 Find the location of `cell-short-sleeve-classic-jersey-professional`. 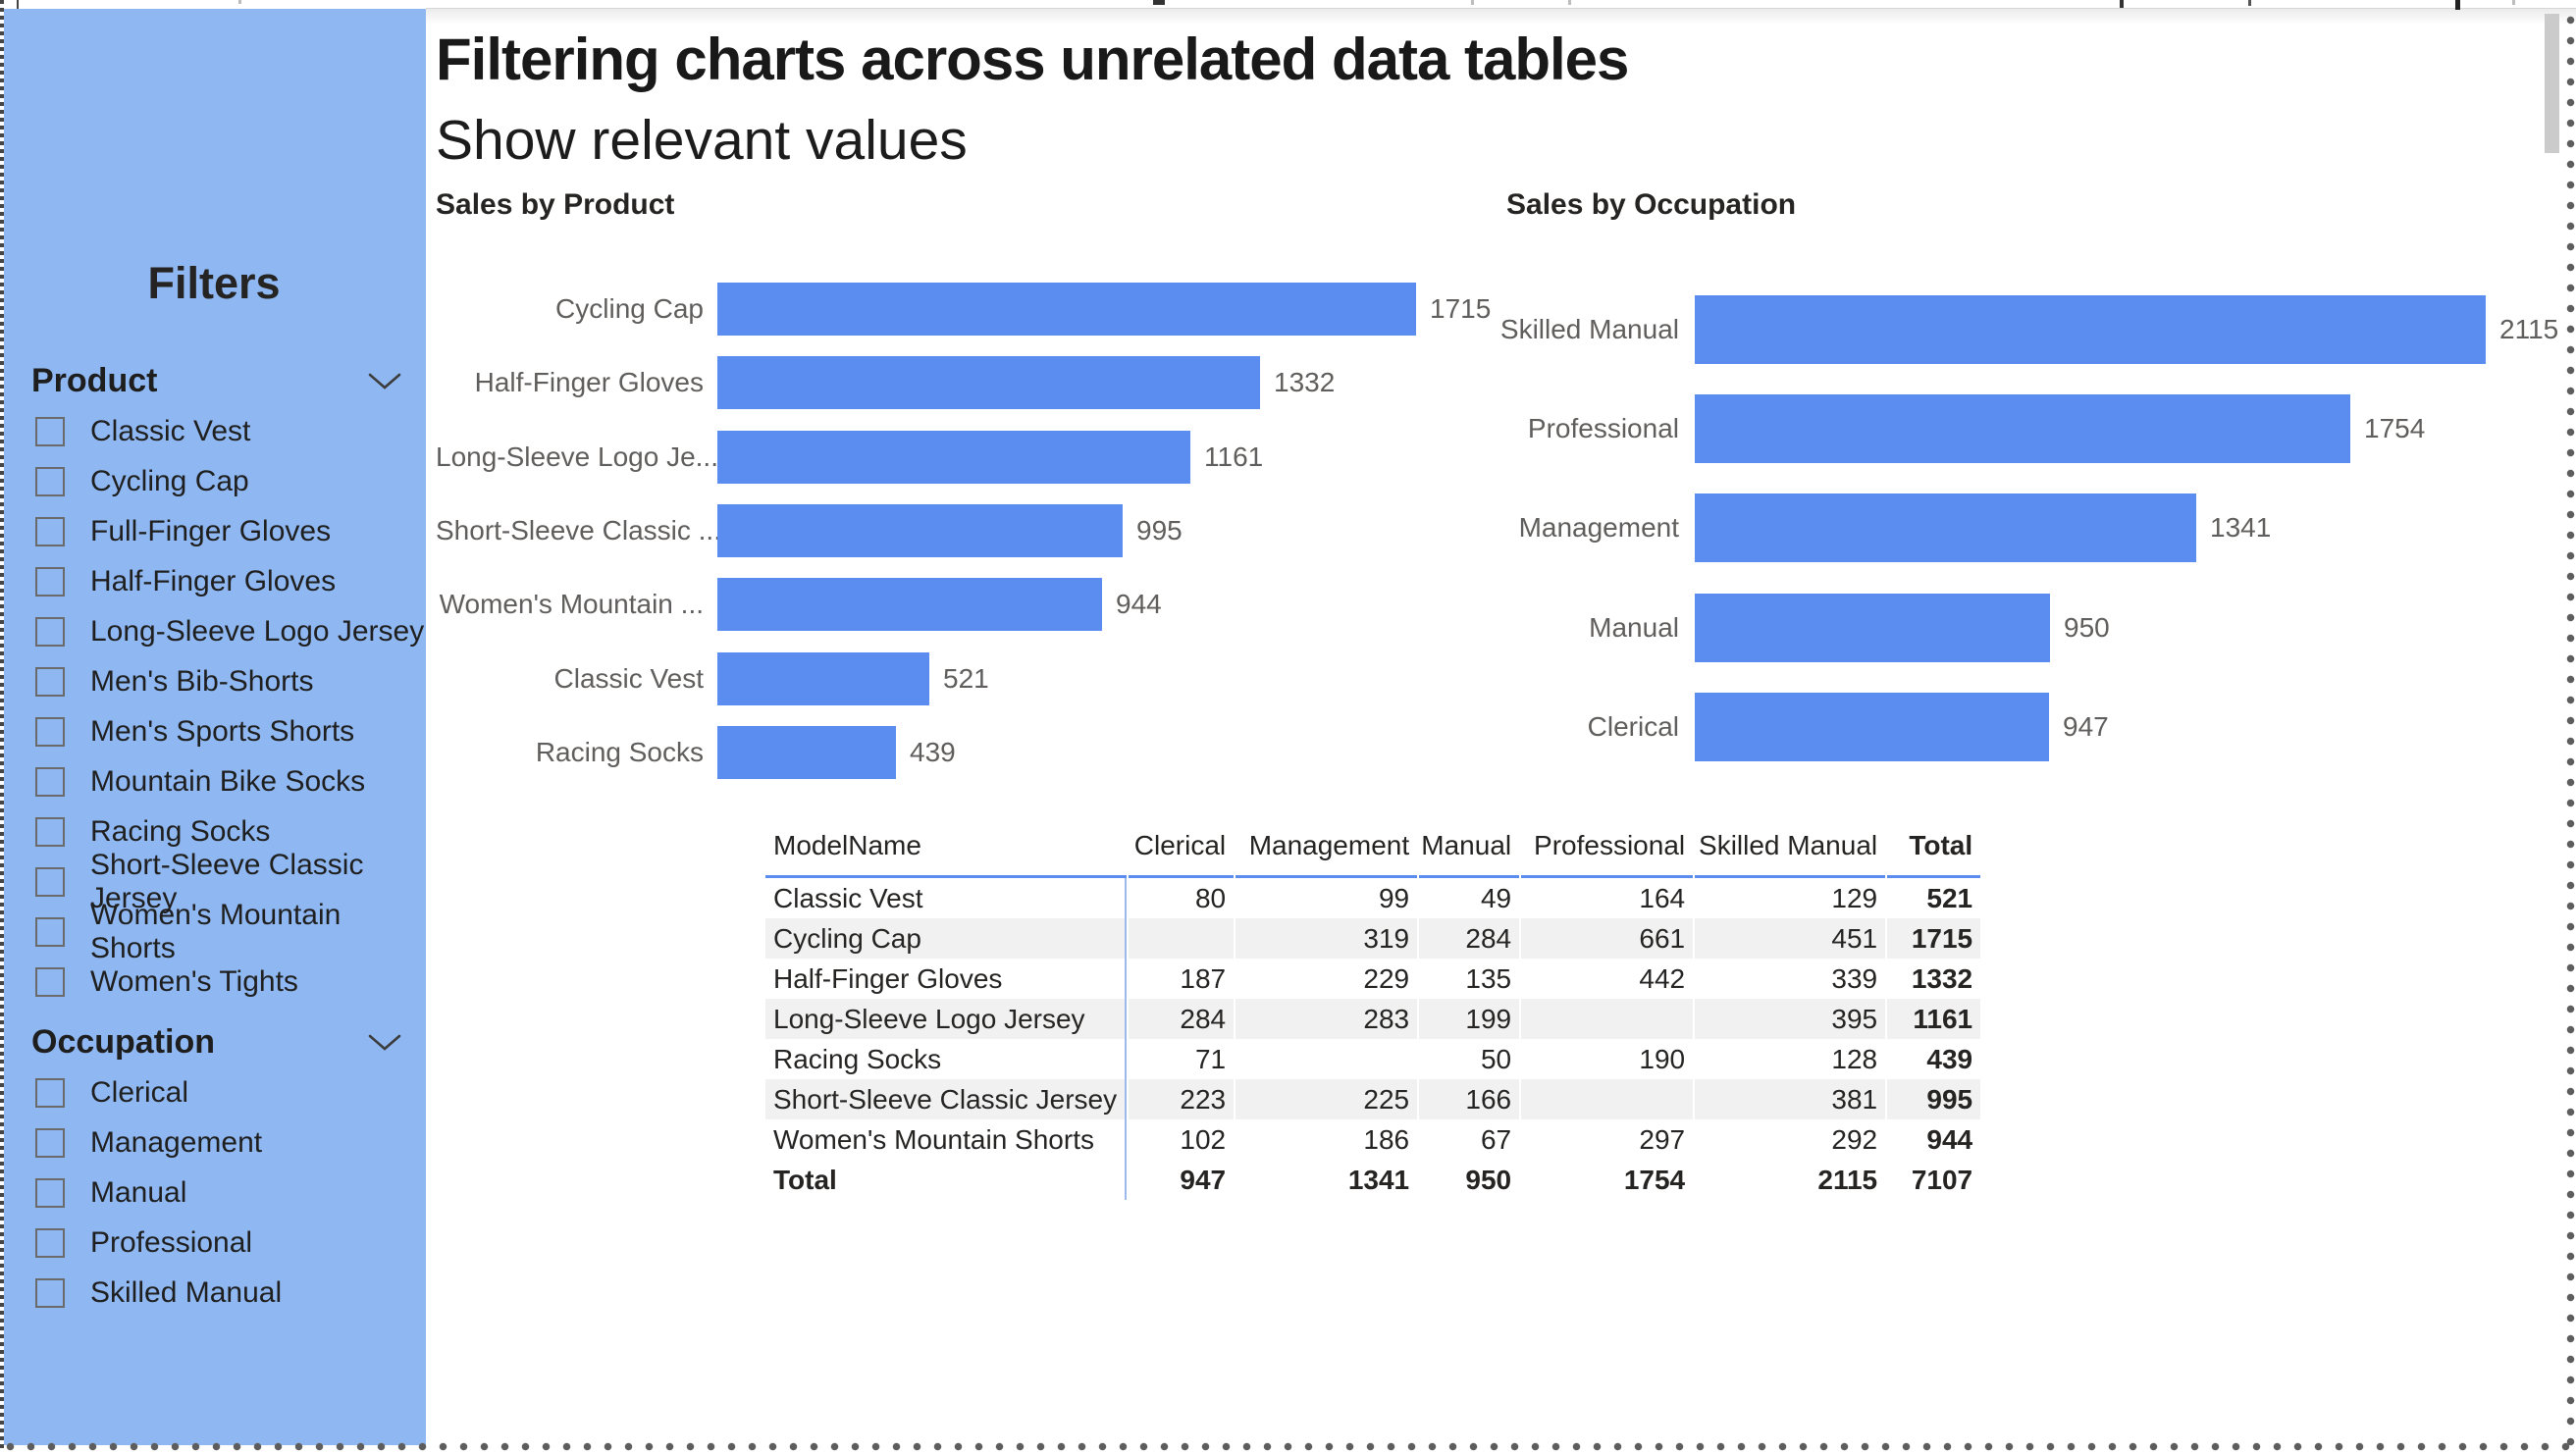

cell-short-sleeve-classic-jersey-professional is located at coordinates (1607, 1099).